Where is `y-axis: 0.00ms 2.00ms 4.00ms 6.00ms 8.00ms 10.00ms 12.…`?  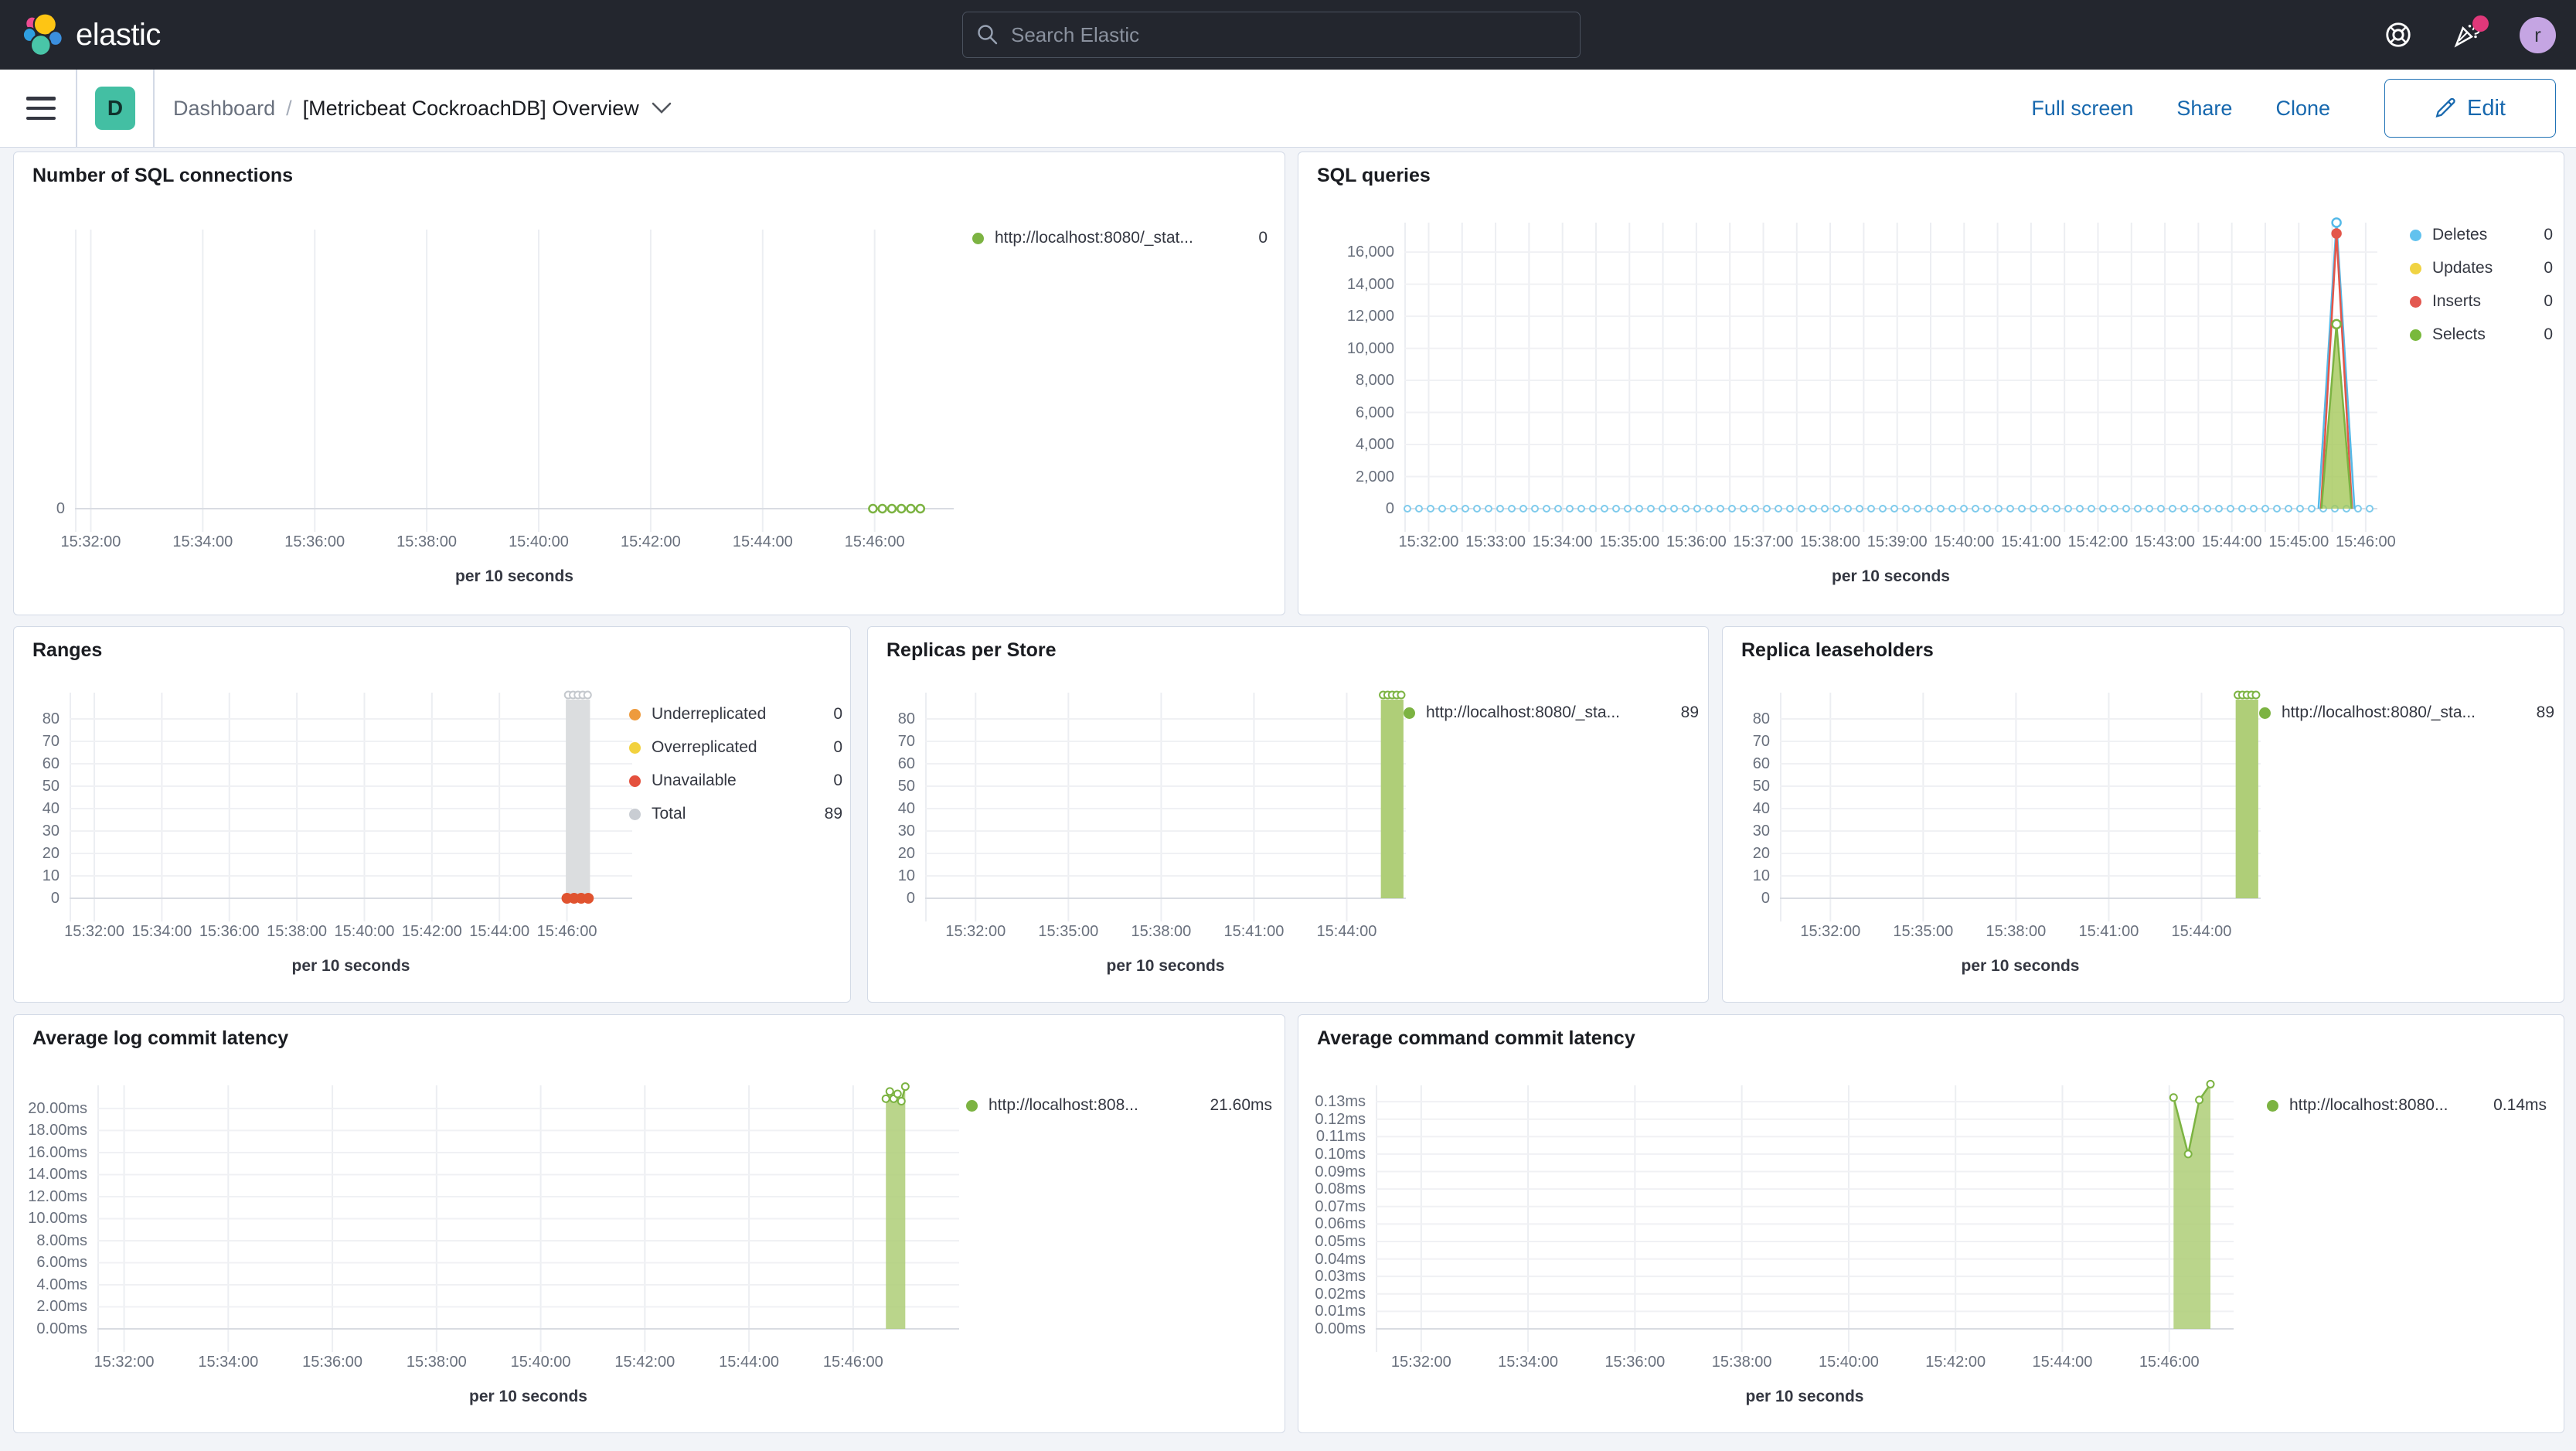 y-axis: 0.00ms 2.00ms 4.00ms 6.00ms 8.00ms 10.00ms 12.… is located at coordinates (48, 1211).